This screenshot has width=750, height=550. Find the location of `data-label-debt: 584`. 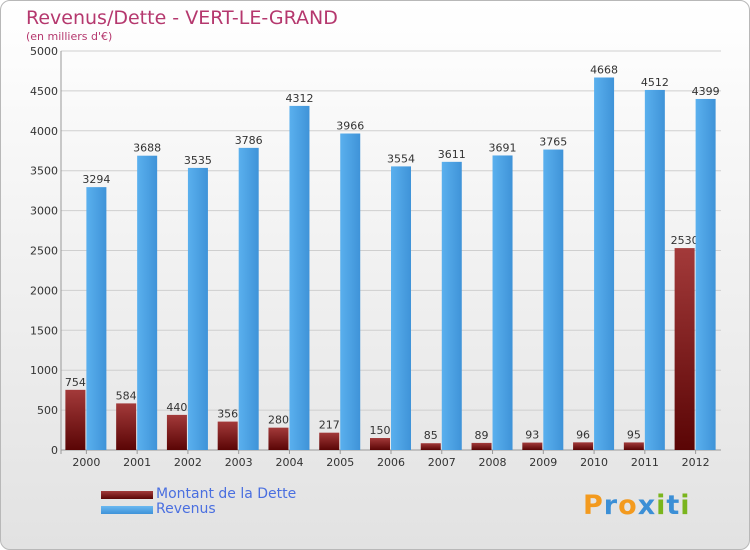

data-label-debt: 584 is located at coordinates (126, 395).